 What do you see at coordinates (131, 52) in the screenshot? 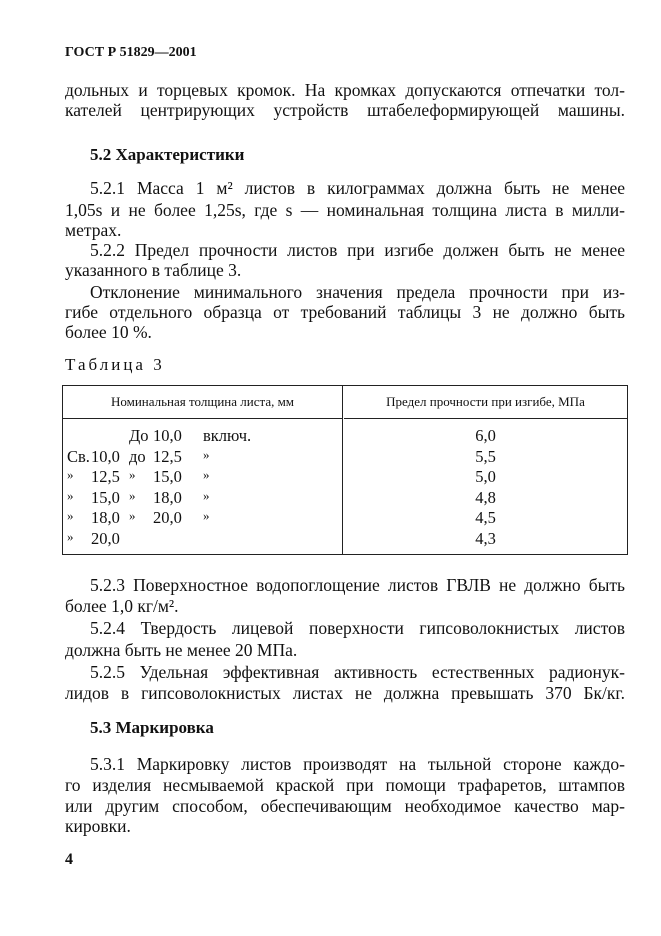
I see `document-header: ГОСТ Р 51829—2001` at bounding box center [131, 52].